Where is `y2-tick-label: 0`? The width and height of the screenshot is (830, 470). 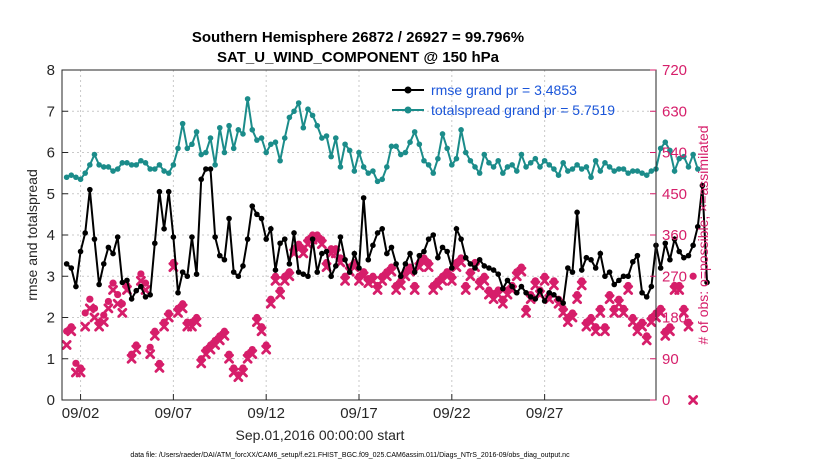
y2-tick-label: 0 is located at coordinates (666, 400).